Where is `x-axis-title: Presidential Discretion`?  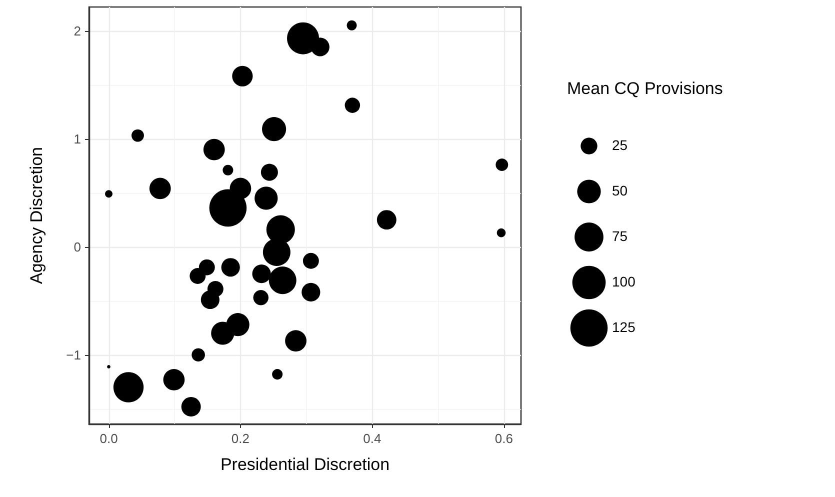 x-axis-title: Presidential Discretion is located at coordinates (305, 464).